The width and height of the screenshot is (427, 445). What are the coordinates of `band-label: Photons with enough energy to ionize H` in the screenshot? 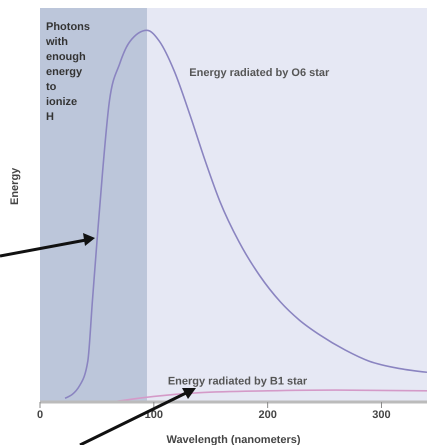 It's located at (67, 72).